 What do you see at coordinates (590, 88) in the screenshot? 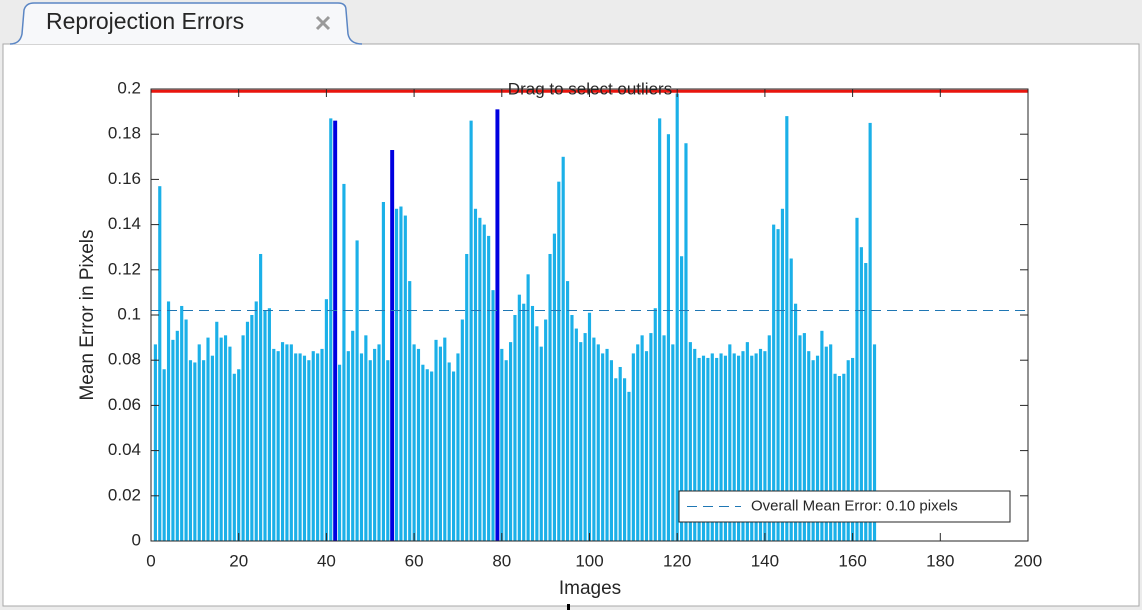
I see `annotation: Drag to select outliers` at bounding box center [590, 88].